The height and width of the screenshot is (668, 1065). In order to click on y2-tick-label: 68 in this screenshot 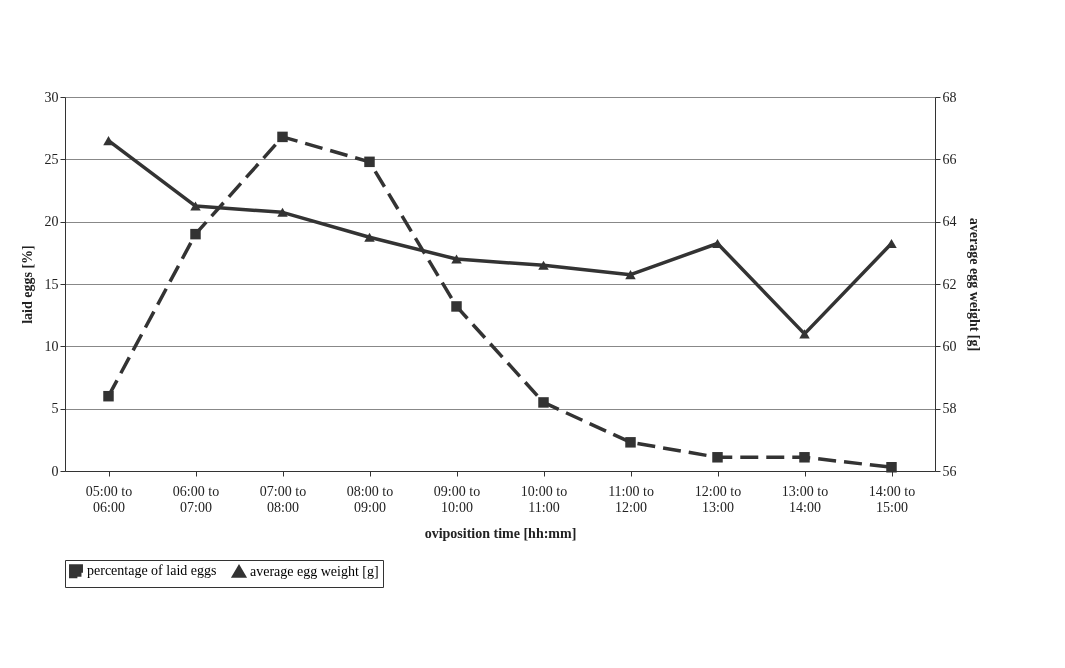, I will do `click(949, 97)`.